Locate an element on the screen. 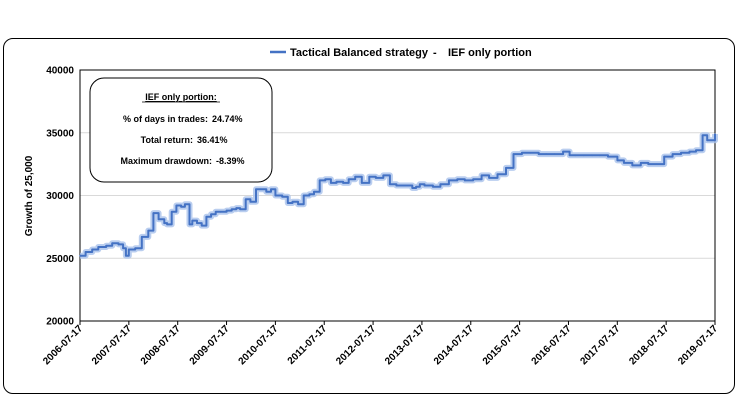  x-tick-label: 2011-07-17 is located at coordinates (308, 345).